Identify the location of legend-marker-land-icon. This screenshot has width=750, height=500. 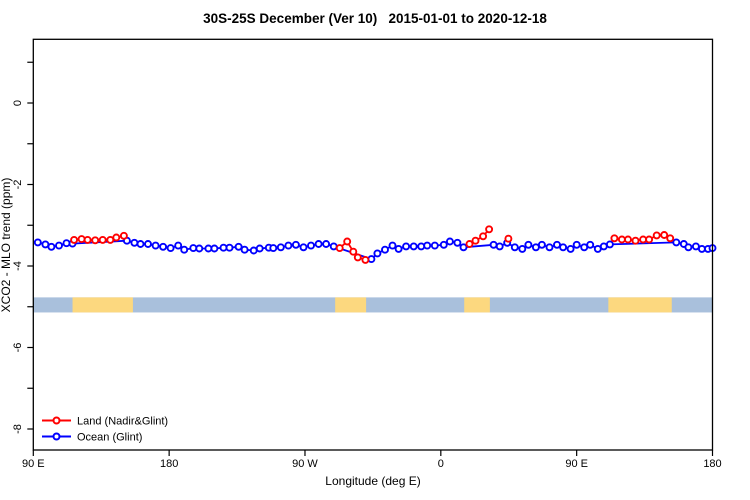
(56, 420).